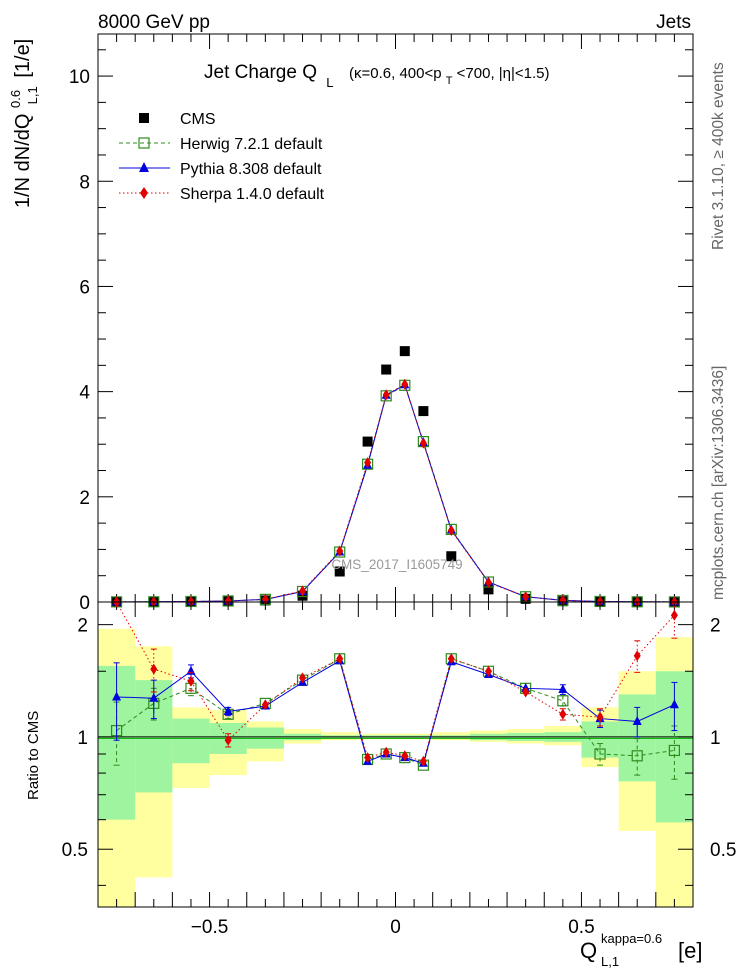  I want to click on title-cuts-sub: T, so click(449, 81).